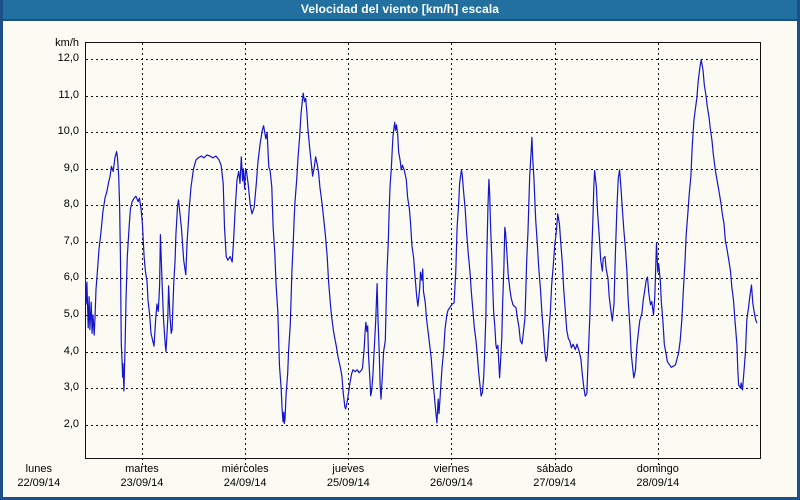 The width and height of the screenshot is (800, 500). Describe the element at coordinates (71, 204) in the screenshot. I see `y-tick-label: 8,0` at that location.